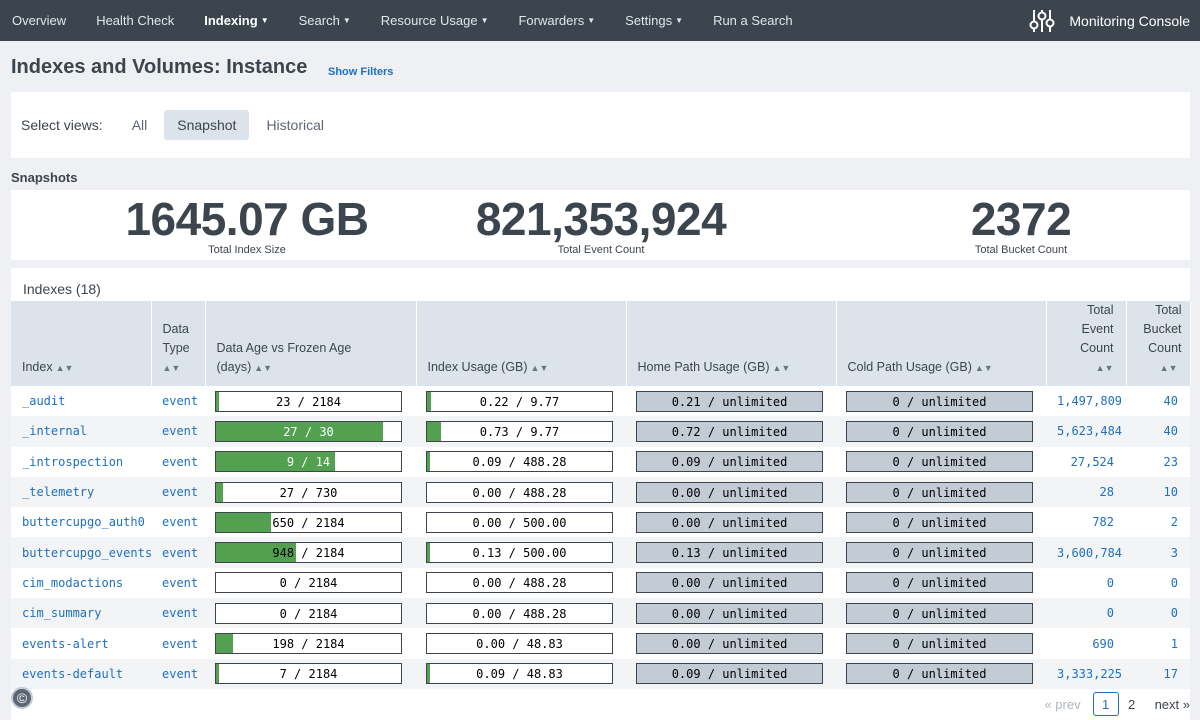 This screenshot has height=720, width=1200. I want to click on index-name-link: buttercupgo_events, so click(81, 552).